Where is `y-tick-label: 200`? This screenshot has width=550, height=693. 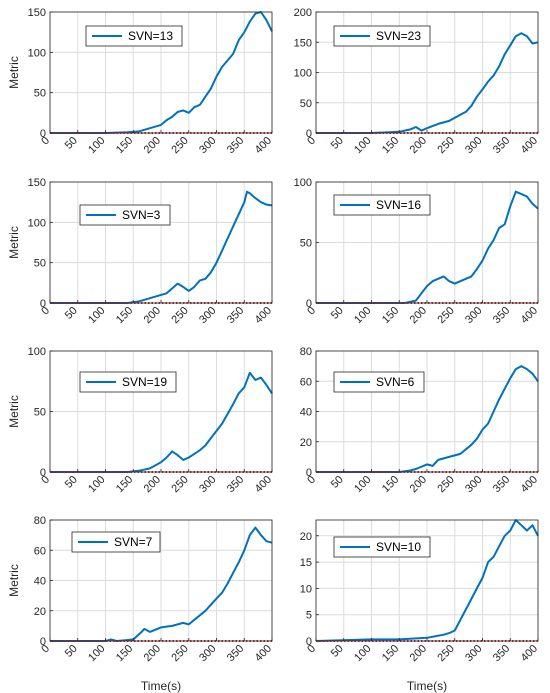 y-tick-label: 200 is located at coordinates (303, 13).